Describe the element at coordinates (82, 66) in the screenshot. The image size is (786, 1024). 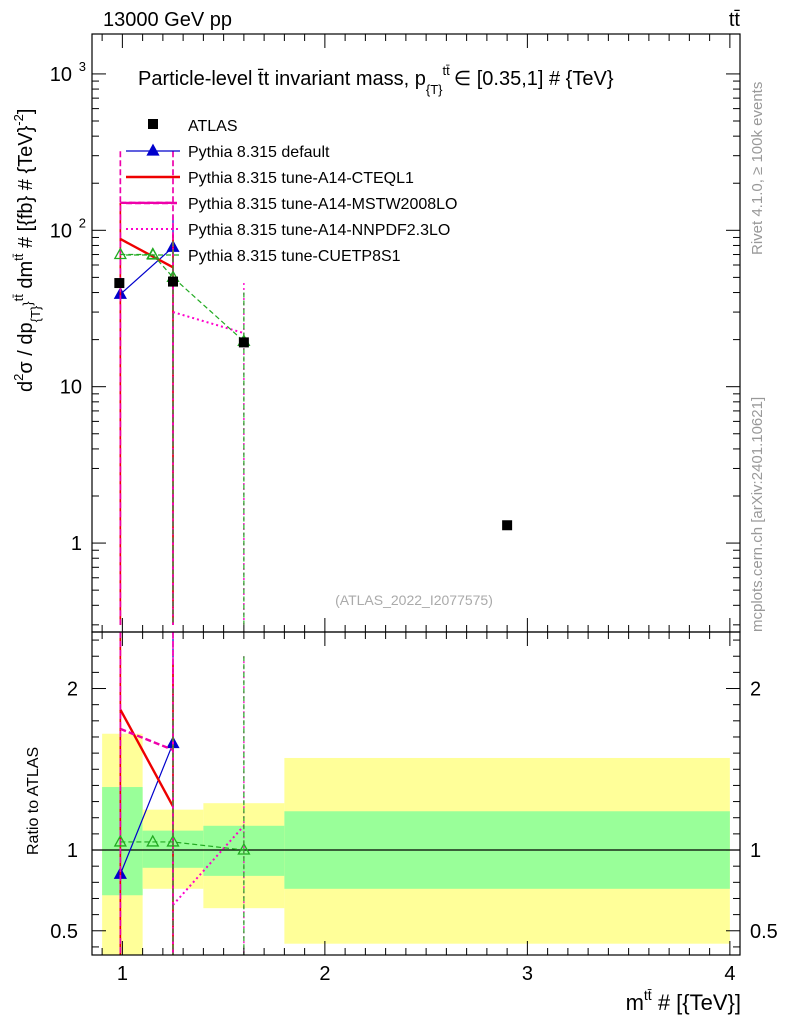
I see `y-tick-sup-3: 3` at that location.